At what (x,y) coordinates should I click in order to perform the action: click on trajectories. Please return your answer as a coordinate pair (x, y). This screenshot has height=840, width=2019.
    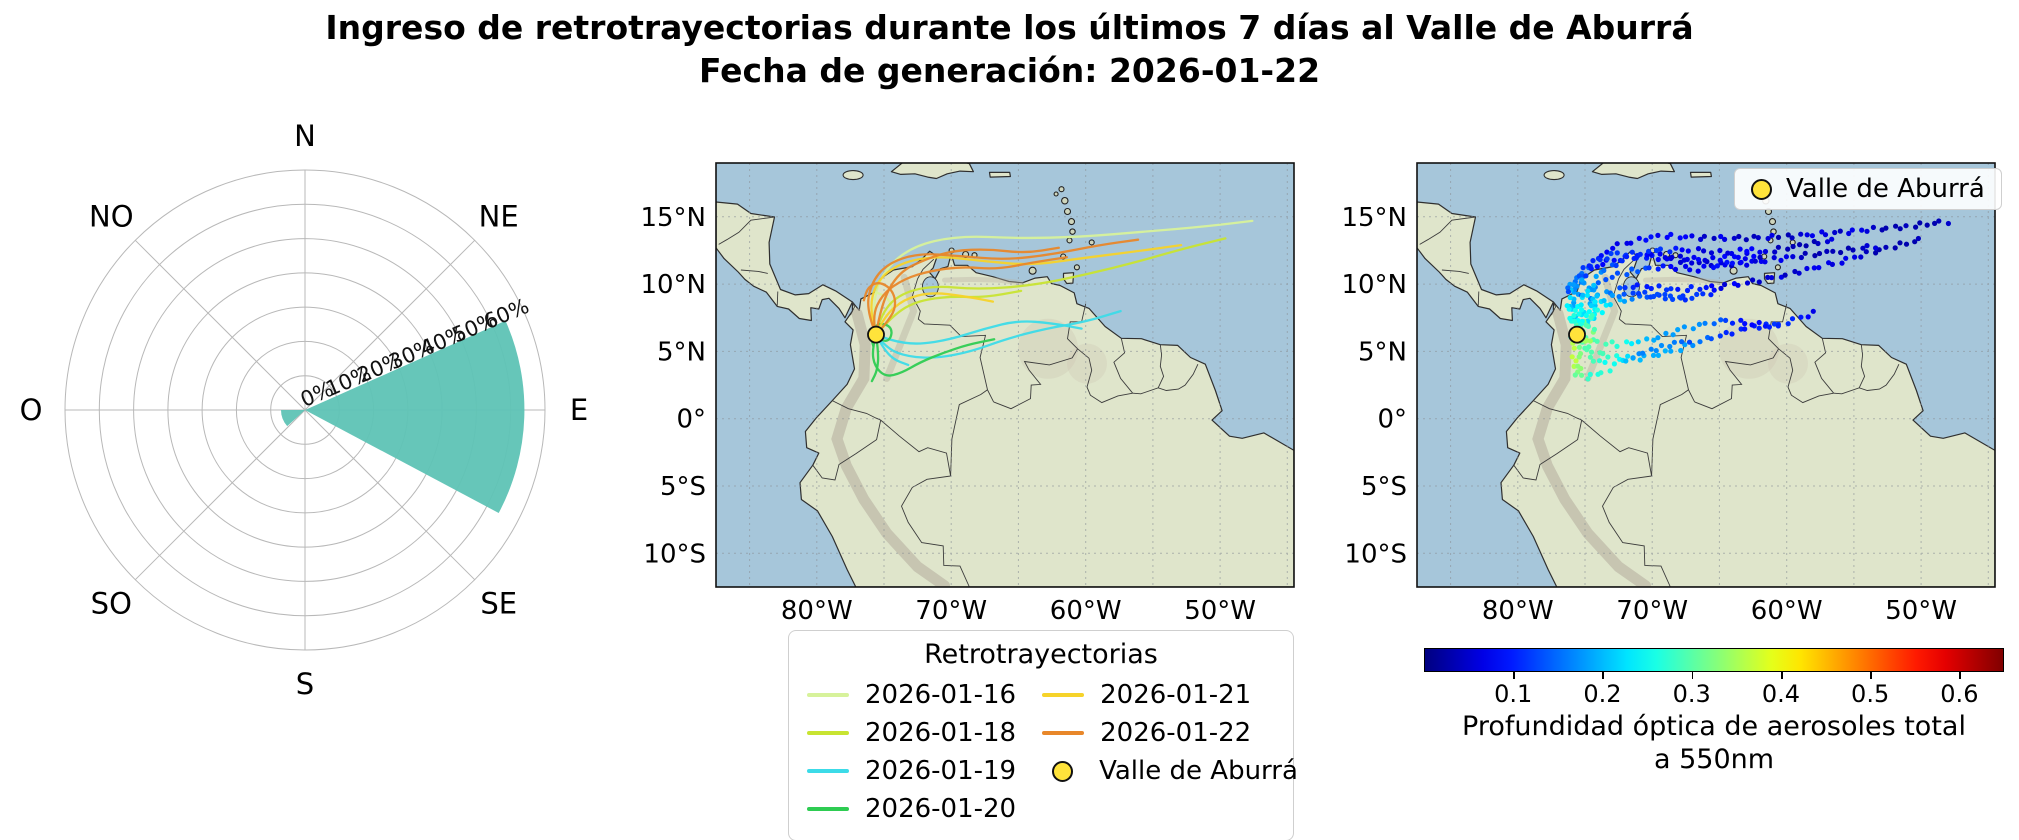
    Looking at the image, I should click on (1058, 301).